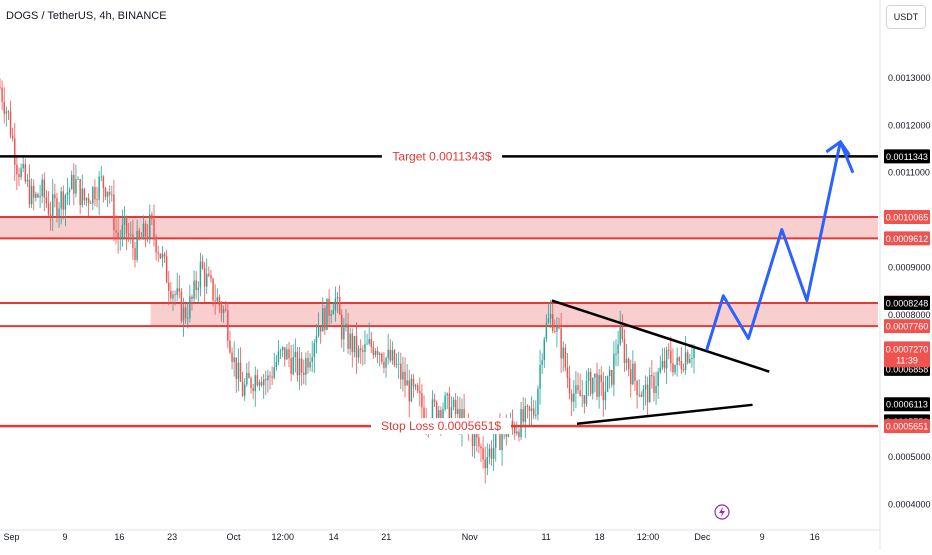 This screenshot has height=555, width=932. What do you see at coordinates (909, 173) in the screenshot?
I see `price-tick-label: 0.0011000` at bounding box center [909, 173].